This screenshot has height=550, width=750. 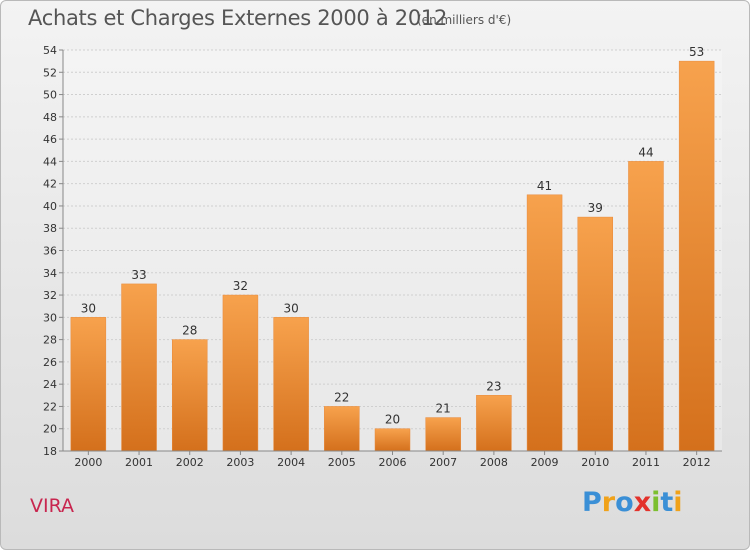 I want to click on data-label: 41, so click(x=544, y=186).